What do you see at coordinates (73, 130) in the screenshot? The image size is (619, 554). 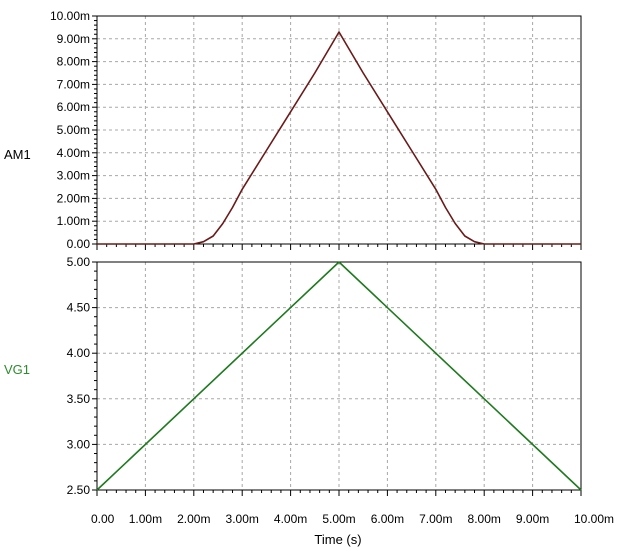 I see `y-tick-label: 5.00m` at bounding box center [73, 130].